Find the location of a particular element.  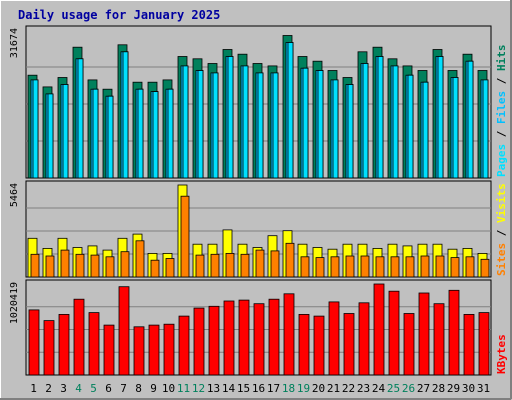

legend-bottom: KBytes is located at coordinates (501, 354).